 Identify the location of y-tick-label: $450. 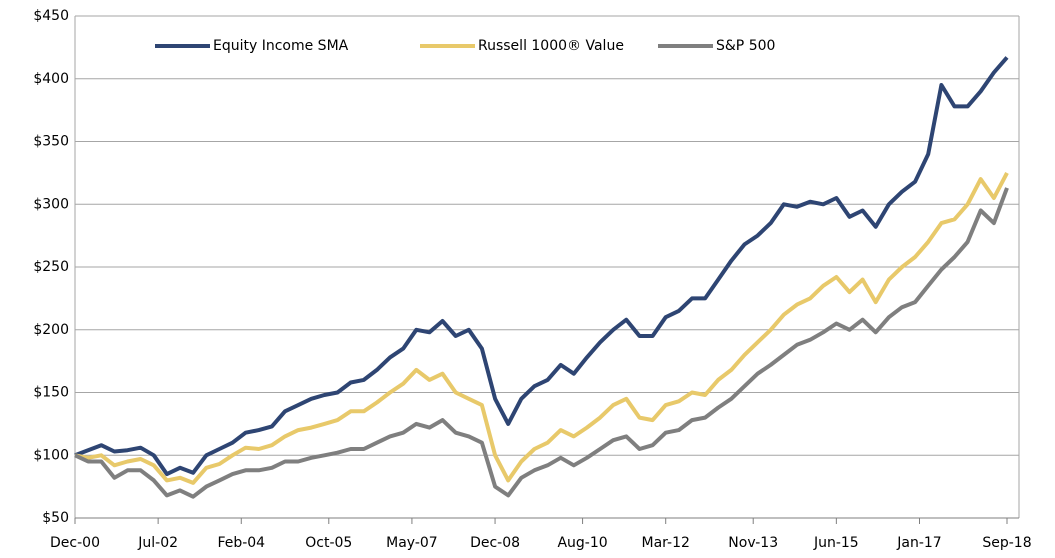
(51, 16).